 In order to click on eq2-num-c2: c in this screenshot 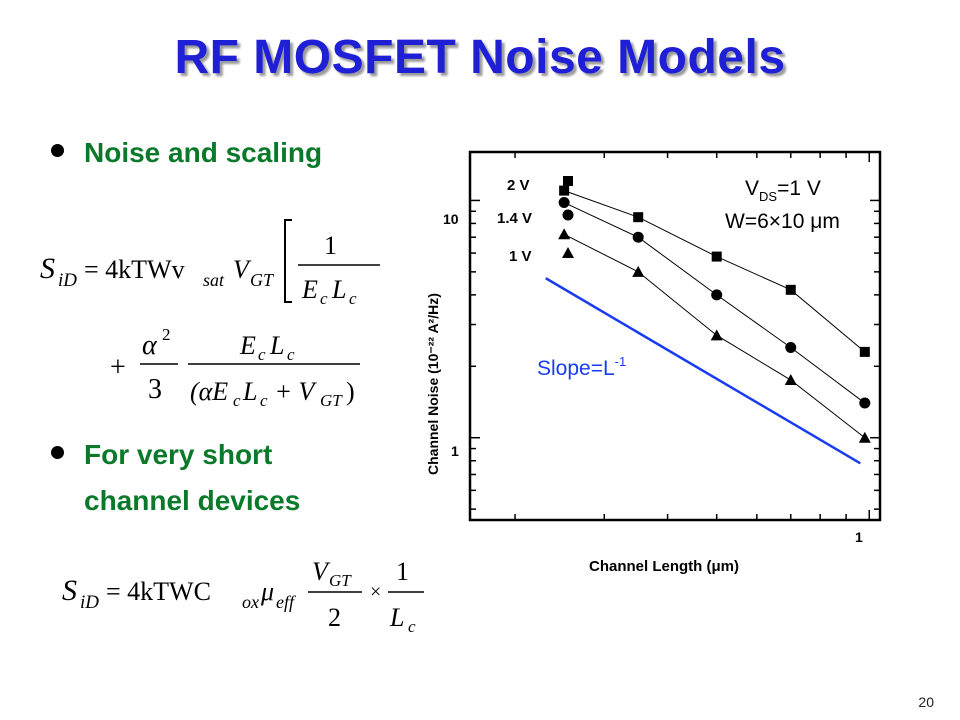, I will do `click(291, 354)`.